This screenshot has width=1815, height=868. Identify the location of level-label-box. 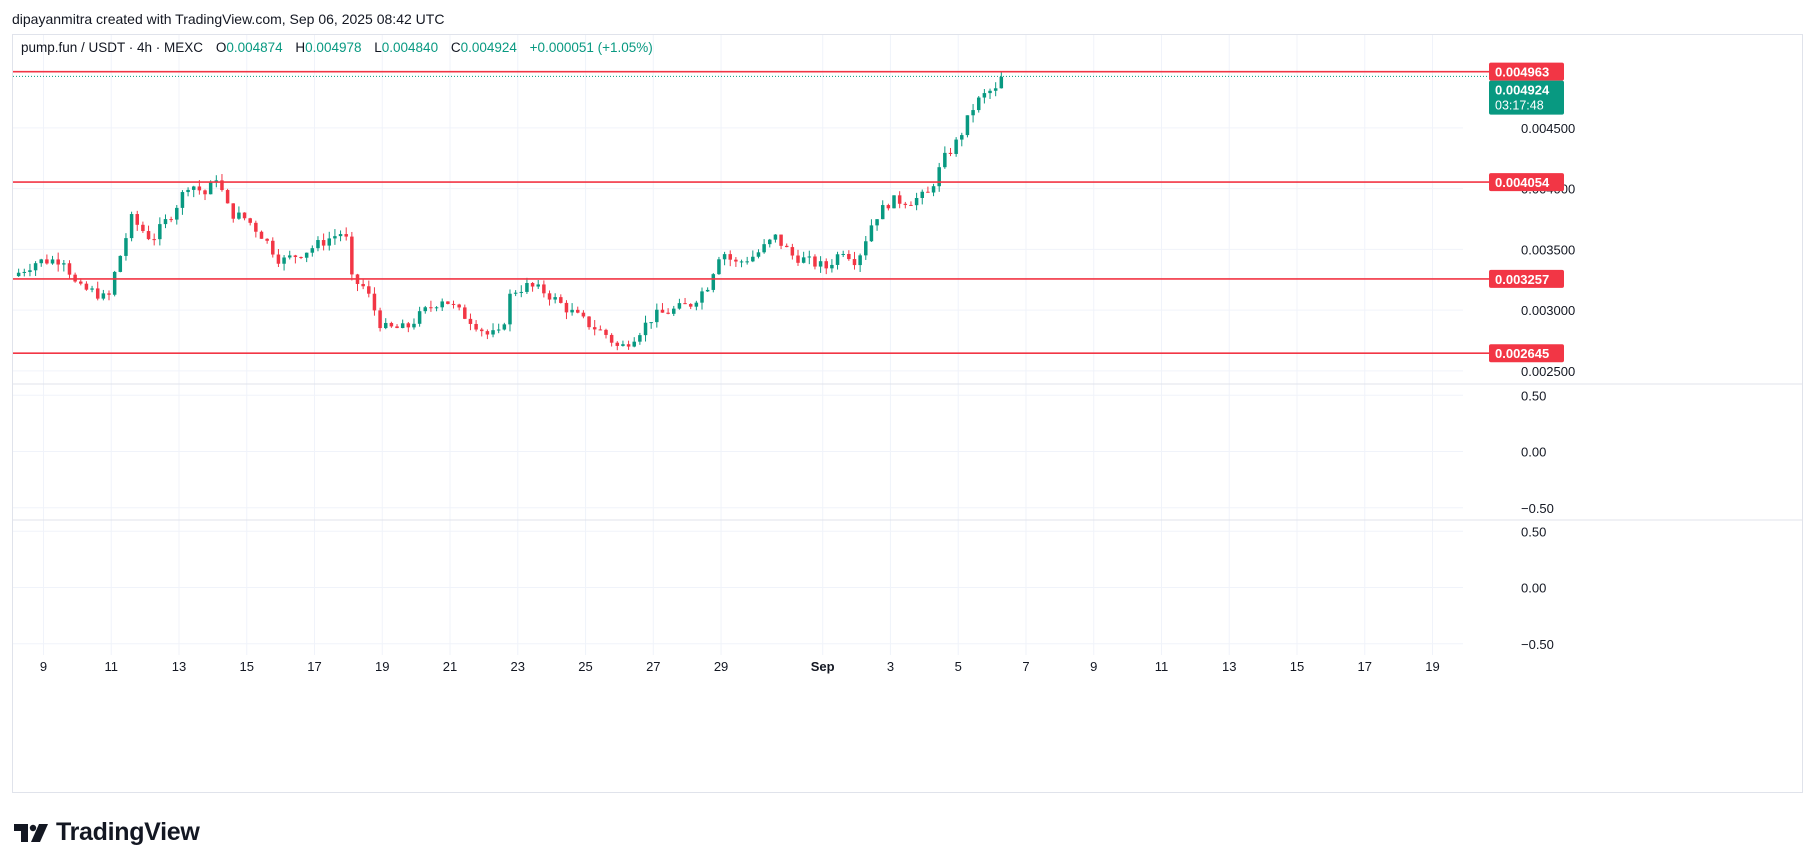
(1526, 278).